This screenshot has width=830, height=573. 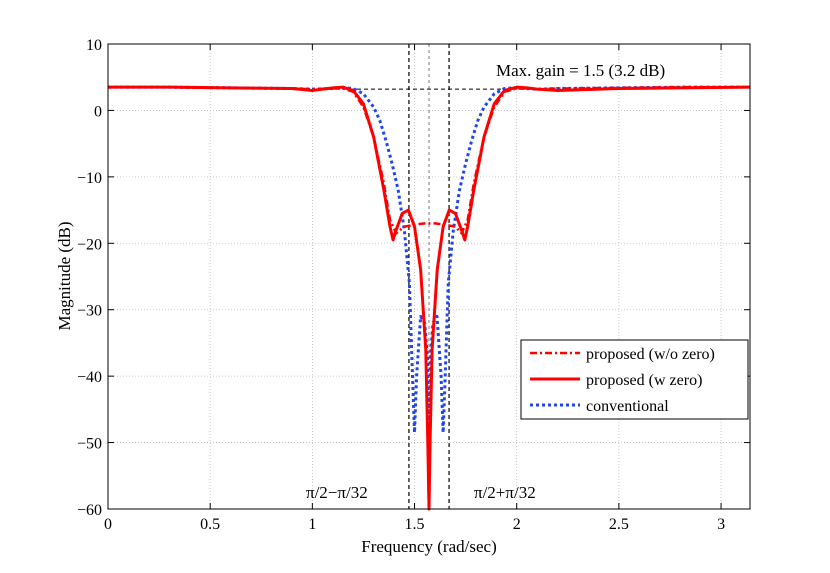 I want to click on x-tick-label: 0.5, so click(x=210, y=524).